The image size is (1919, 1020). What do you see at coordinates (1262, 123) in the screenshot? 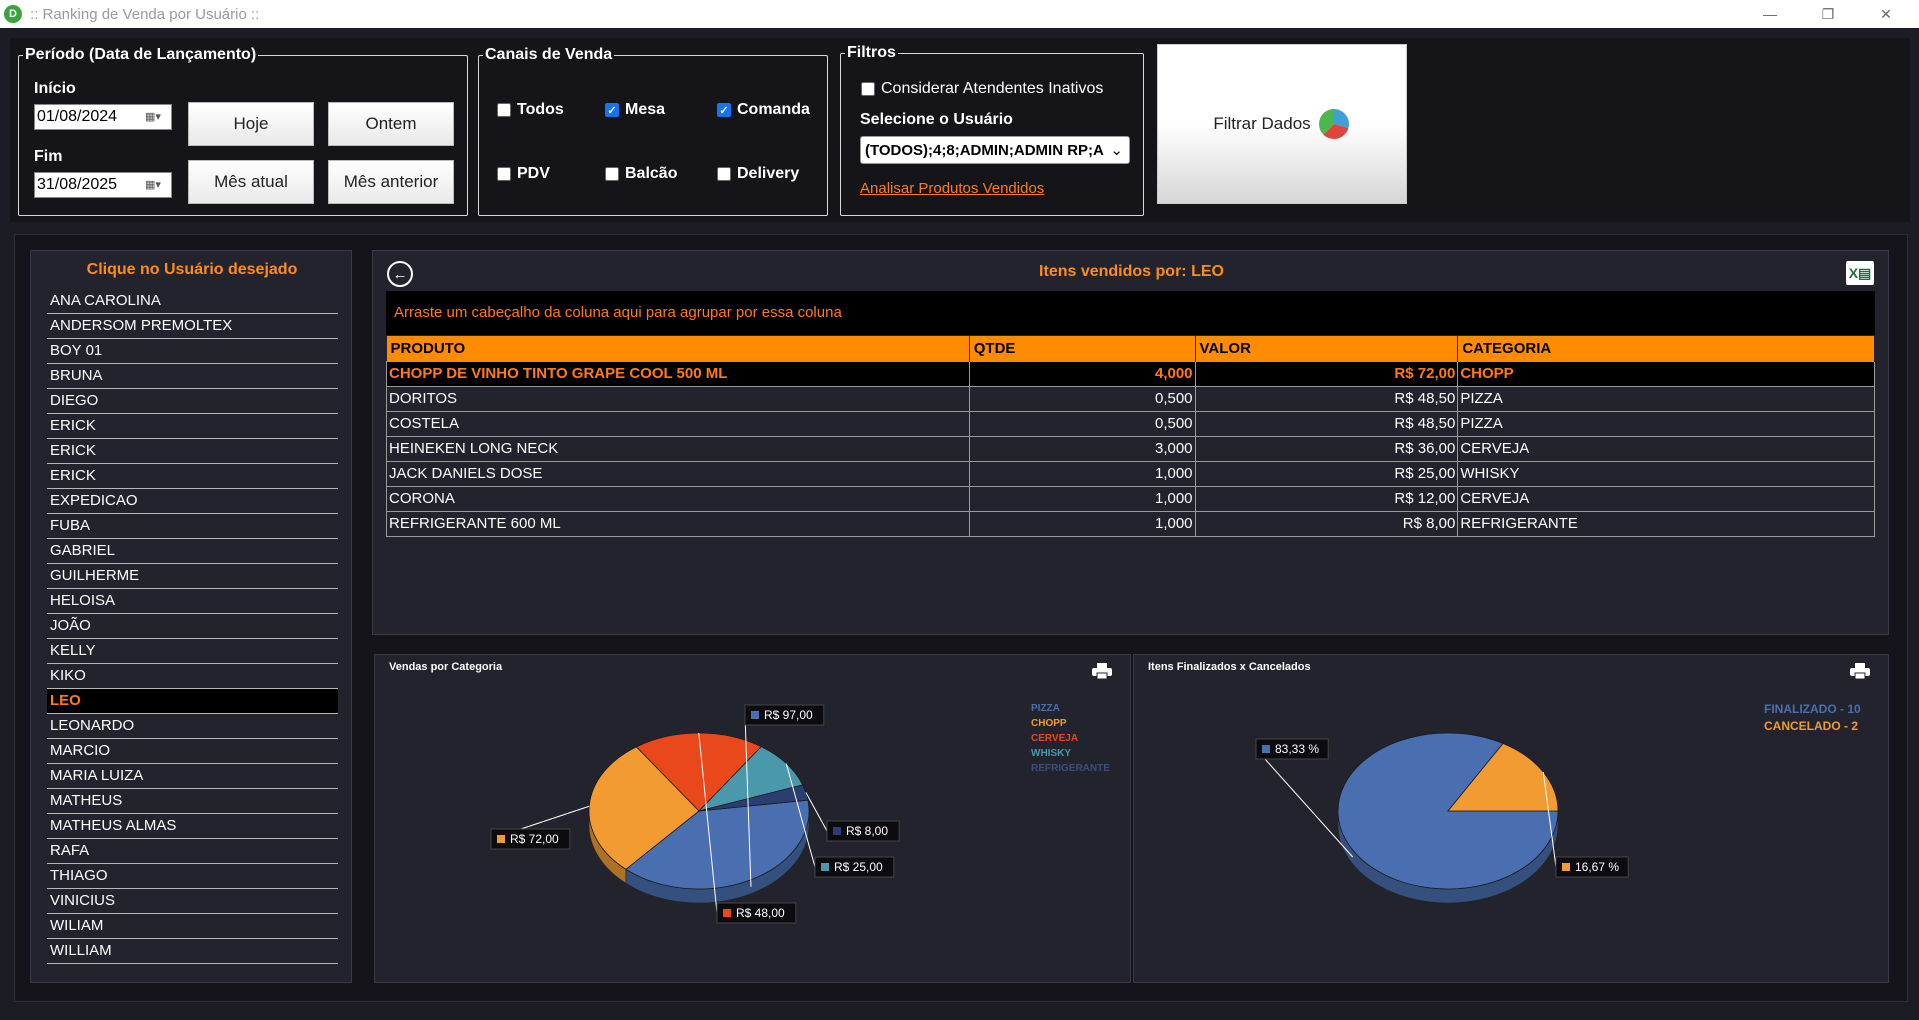
I see `filtrar-dados-label: Filtrar Dados` at bounding box center [1262, 123].